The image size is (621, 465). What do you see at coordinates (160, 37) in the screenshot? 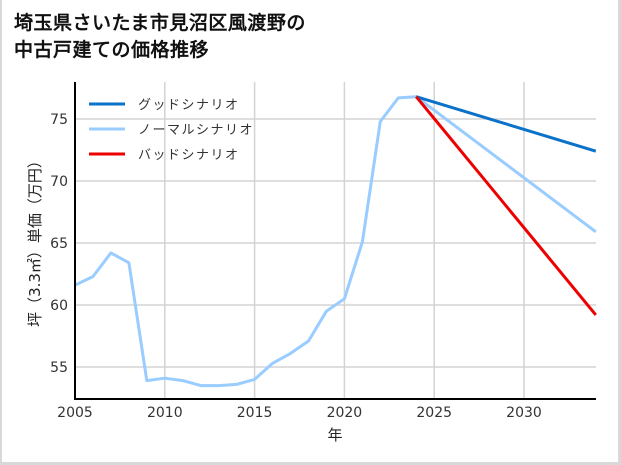
I see `chart-title: 埼玉県さいたま市見沼区風渡野の 中古戸建ての価格推移` at bounding box center [160, 37].